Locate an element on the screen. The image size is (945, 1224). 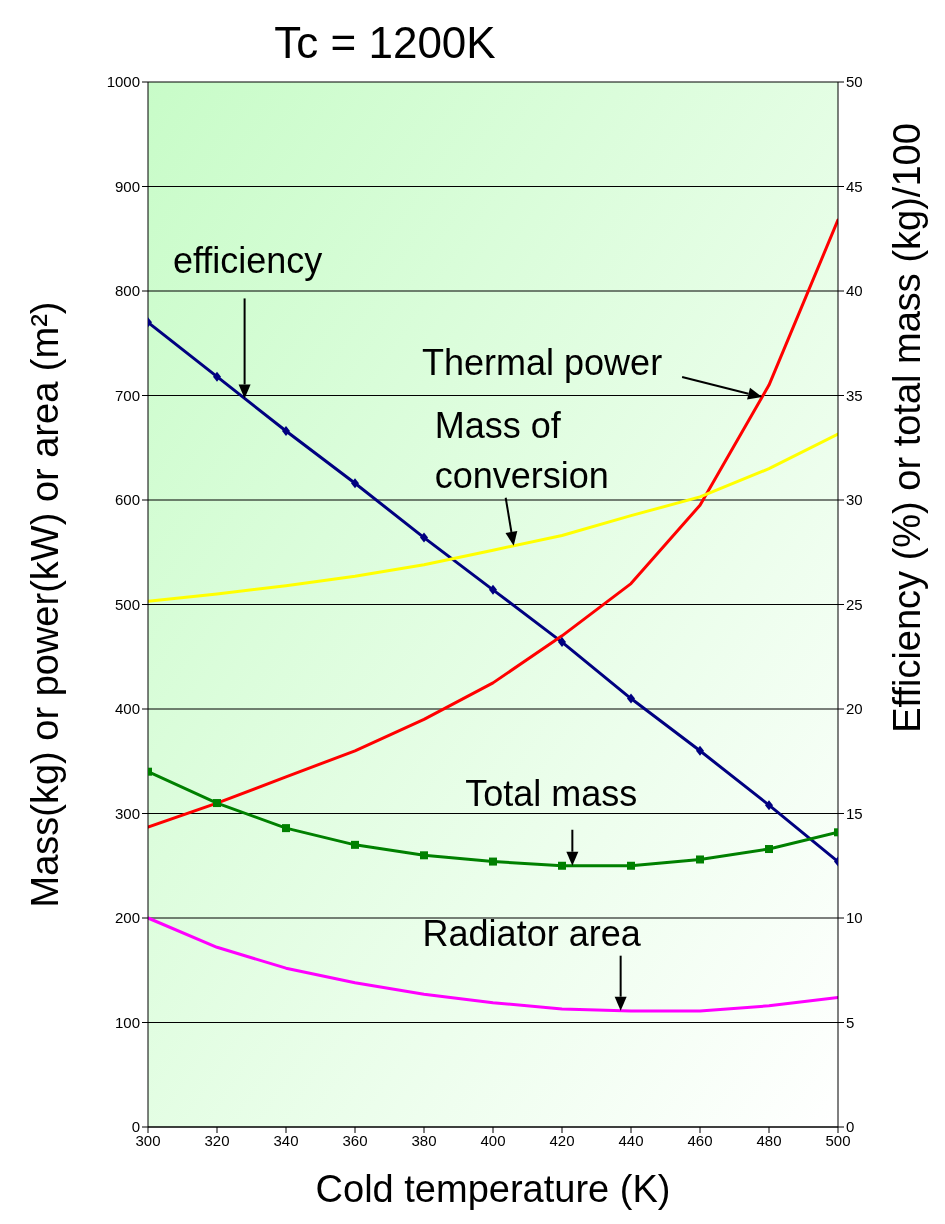
x-tick-label: 460 is located at coordinates (700, 1140).